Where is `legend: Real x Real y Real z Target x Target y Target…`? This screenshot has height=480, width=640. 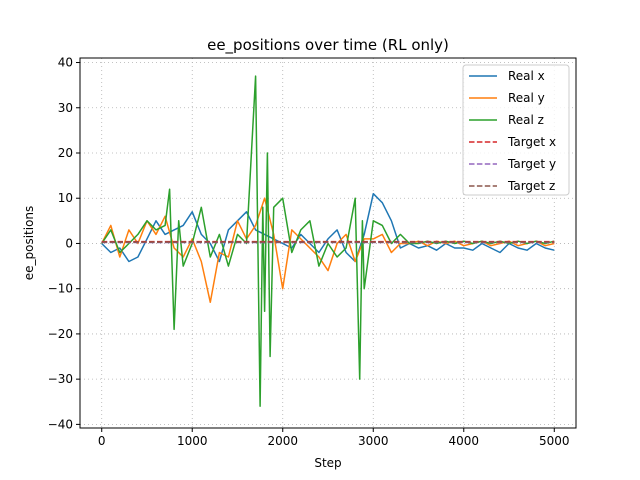 legend: Real x Real y Real z Target x Target y Target… is located at coordinates (516, 130).